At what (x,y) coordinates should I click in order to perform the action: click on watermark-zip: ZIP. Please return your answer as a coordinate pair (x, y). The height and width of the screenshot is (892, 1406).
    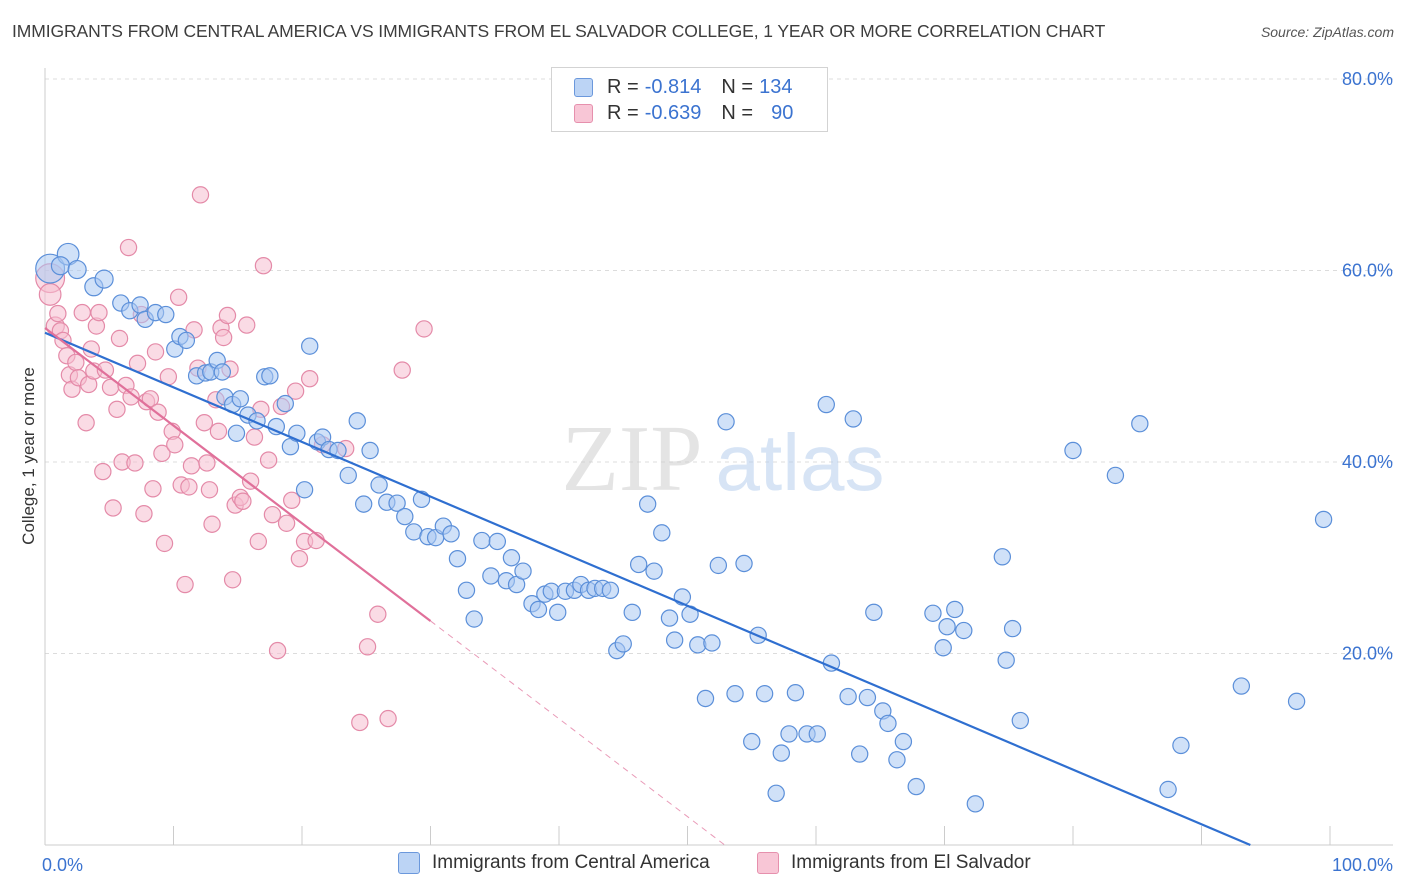
    Looking at the image, I should click on (632, 459).